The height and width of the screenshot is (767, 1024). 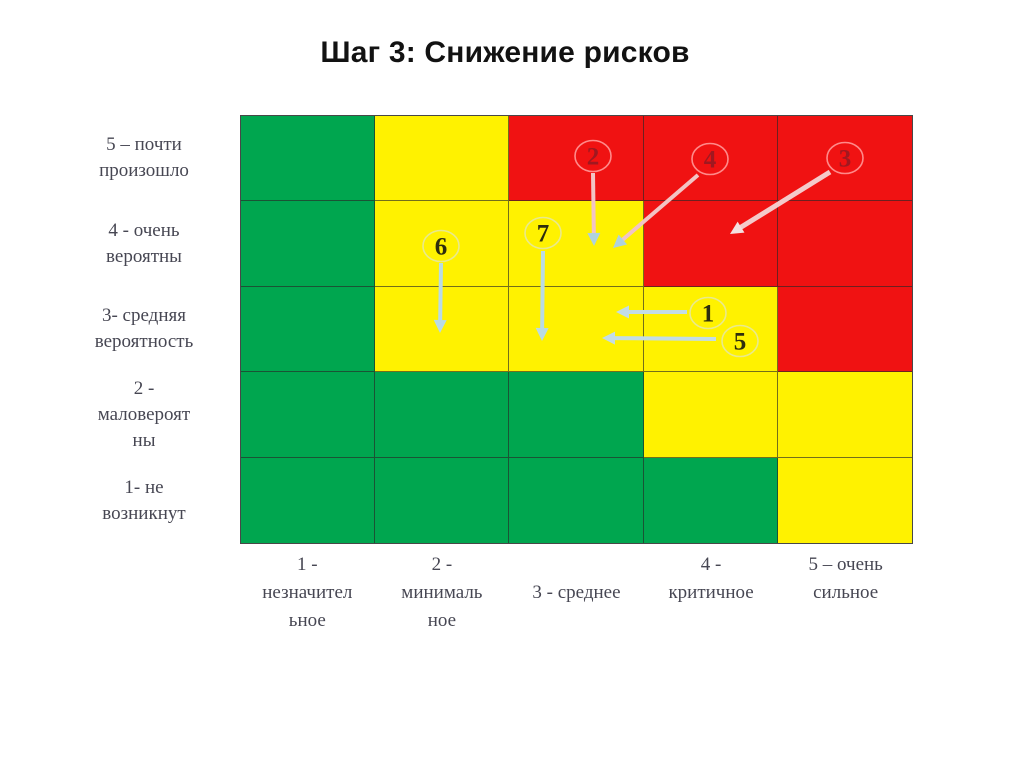 I want to click on matrix-cell-p2-i3, so click(x=576, y=415).